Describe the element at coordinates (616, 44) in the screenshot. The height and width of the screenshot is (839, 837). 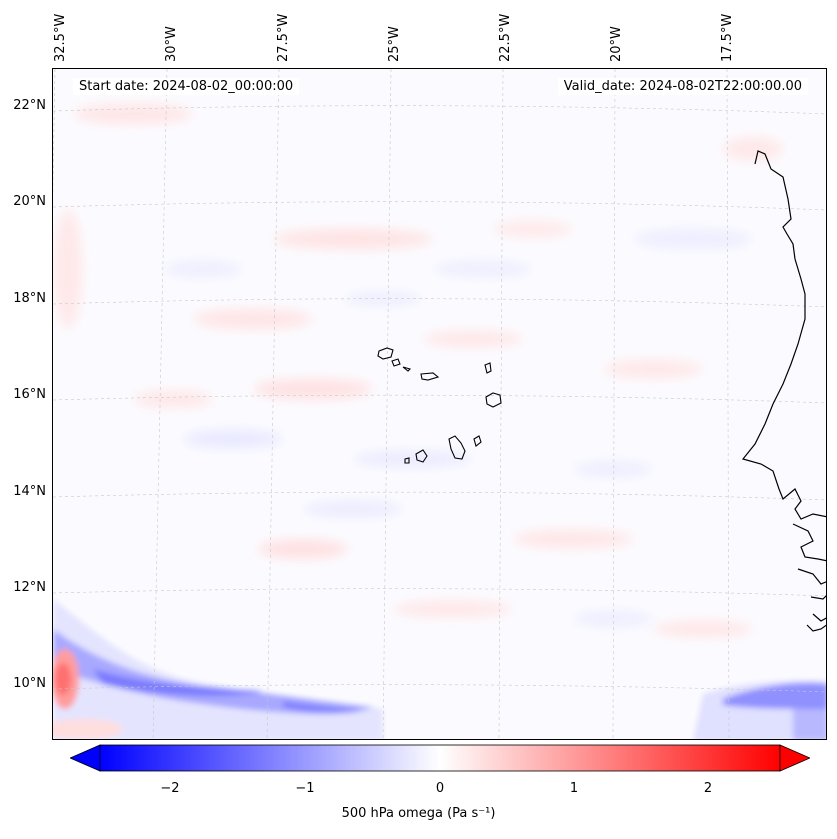
I see `lon-label-20w: 20°W` at that location.